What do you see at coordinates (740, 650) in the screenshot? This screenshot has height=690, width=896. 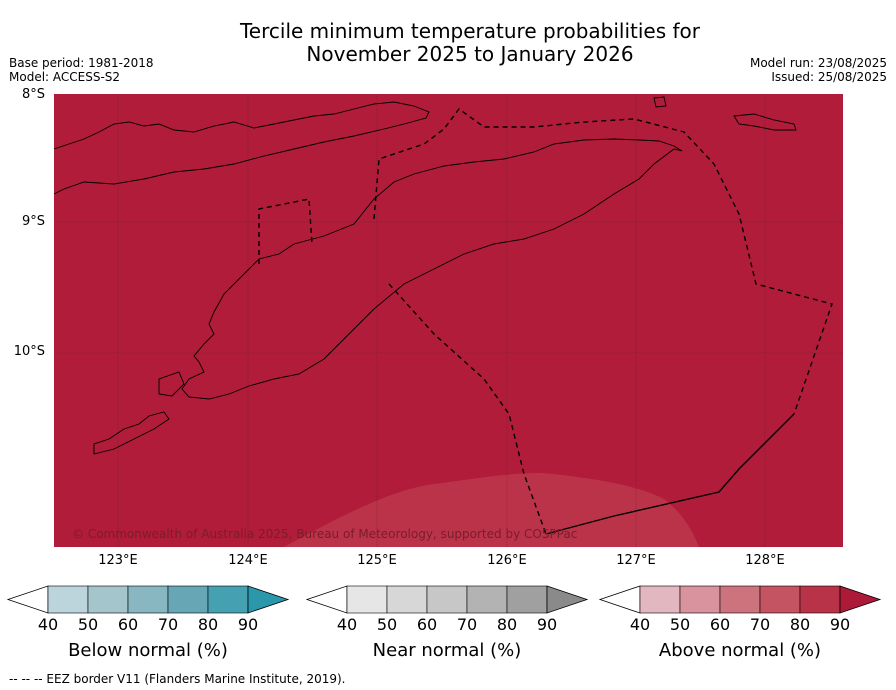 I see `above-normal-label: Above normal (%)` at bounding box center [740, 650].